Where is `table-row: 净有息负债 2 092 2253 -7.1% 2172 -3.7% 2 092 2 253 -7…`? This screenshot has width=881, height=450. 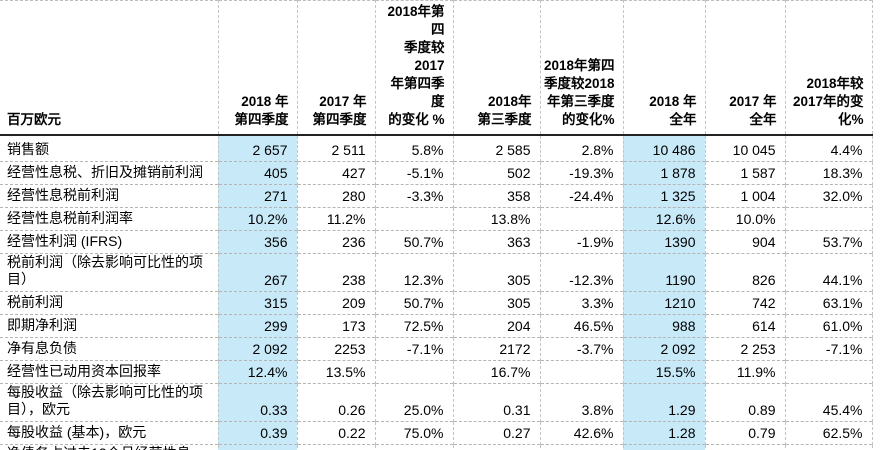 table-row: 净有息负债 2 092 2253 -7.1% 2172 -3.7% 2 092 2 253 -7… is located at coordinates (436, 348).